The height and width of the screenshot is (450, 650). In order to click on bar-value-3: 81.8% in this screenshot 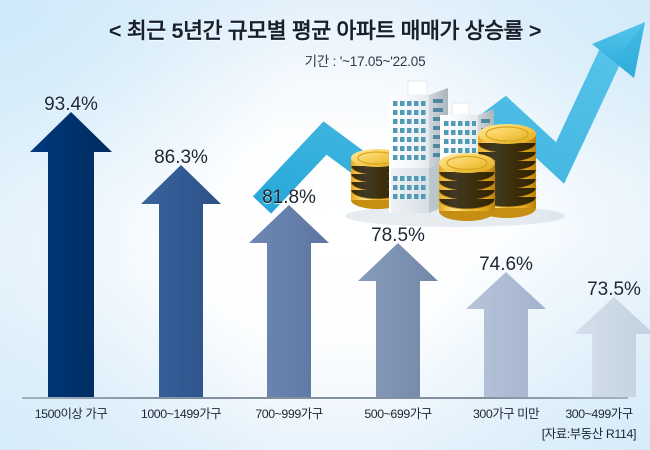, I will do `click(289, 197)`.